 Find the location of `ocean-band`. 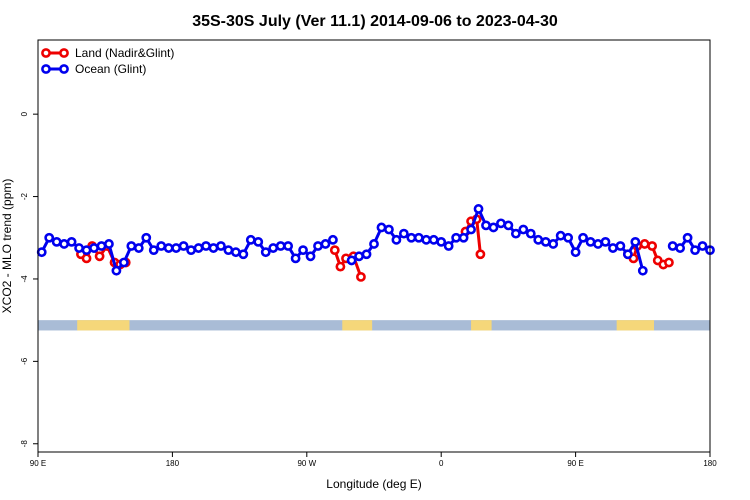

ocean-band is located at coordinates (374, 325).